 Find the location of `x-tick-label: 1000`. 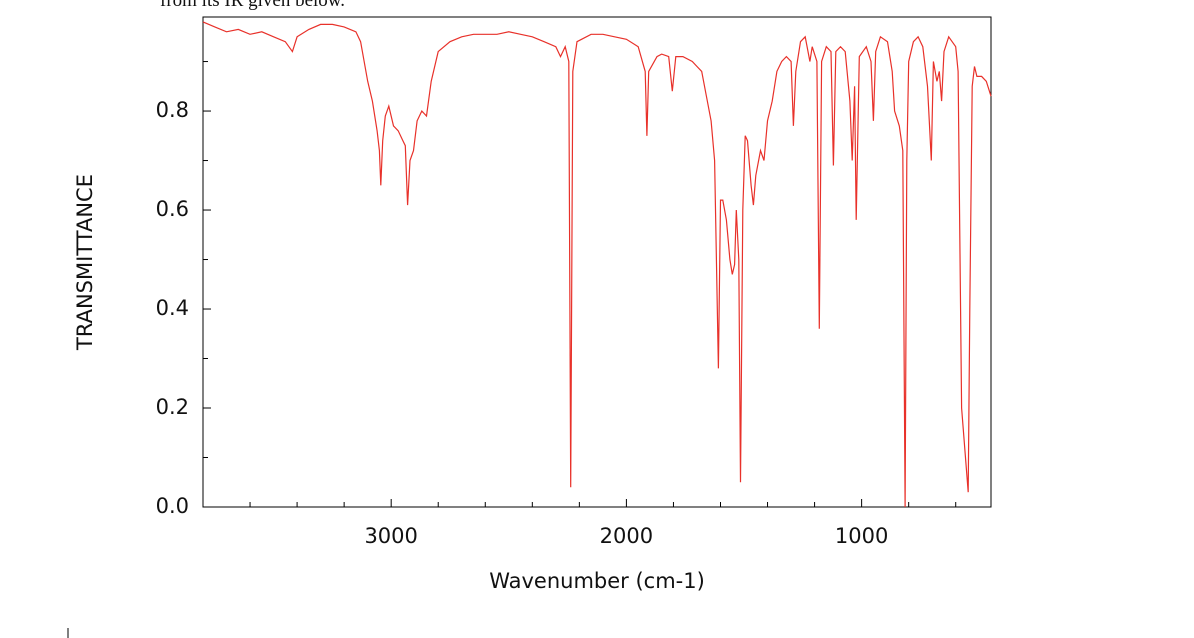

x-tick-label: 1000 is located at coordinates (861, 536).